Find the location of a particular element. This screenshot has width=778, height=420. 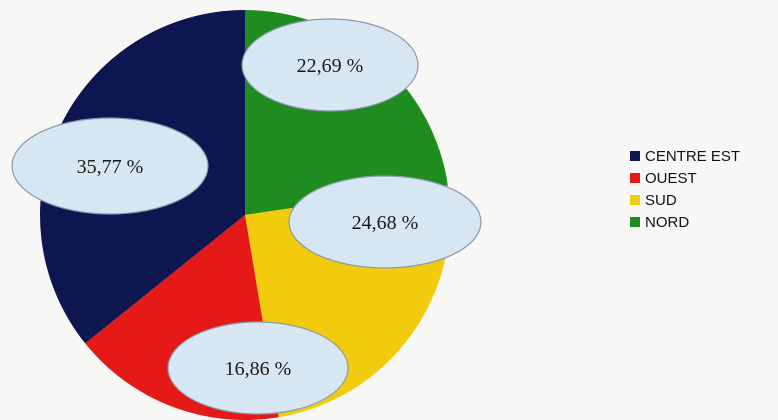

data-label: 16,86 % is located at coordinates (258, 369).